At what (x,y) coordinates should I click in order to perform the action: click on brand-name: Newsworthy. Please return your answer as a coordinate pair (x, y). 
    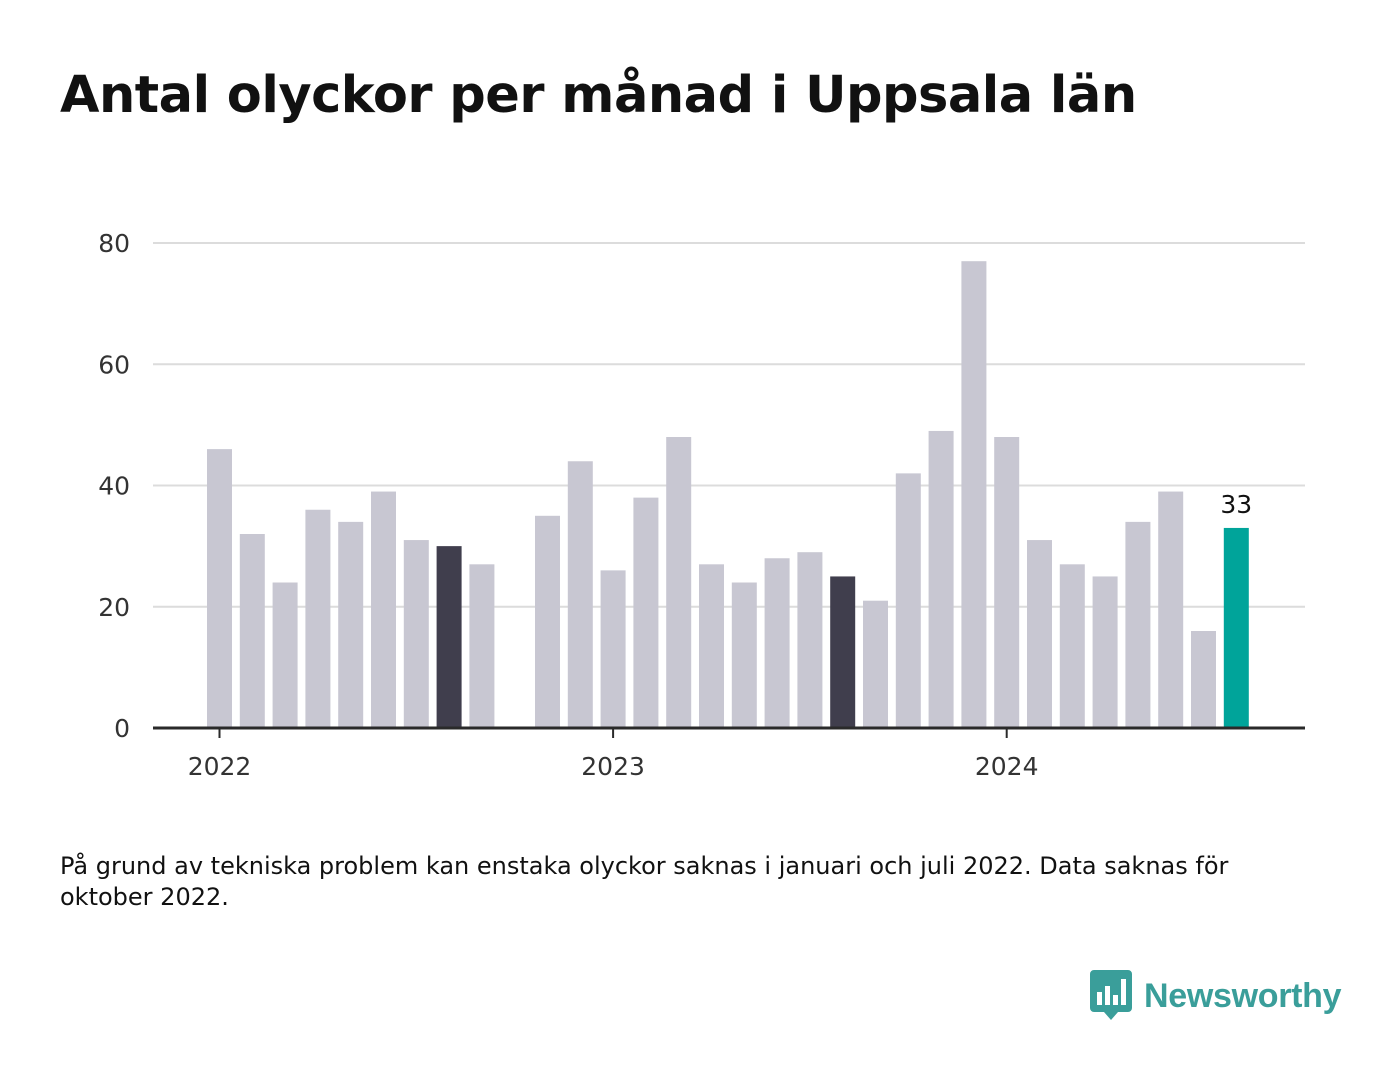
    Looking at the image, I should click on (1243, 995).